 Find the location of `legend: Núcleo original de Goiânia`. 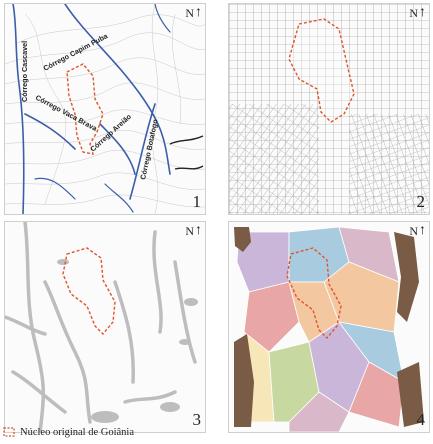

legend: Núcleo original de Goiânia is located at coordinates (68, 432).